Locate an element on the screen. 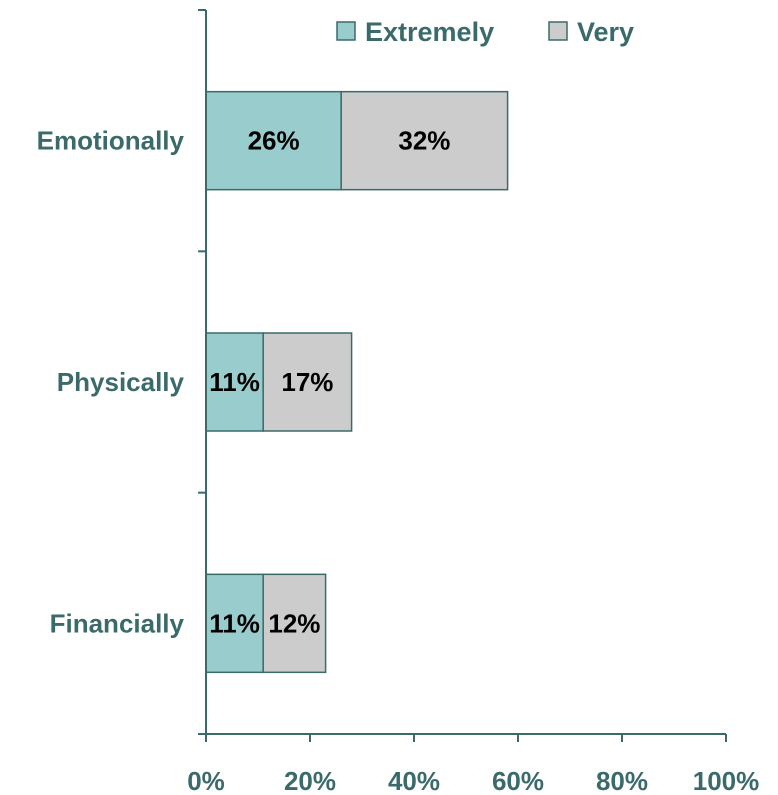 The image size is (778, 795). bar-very-emotionally is located at coordinates (424, 140).